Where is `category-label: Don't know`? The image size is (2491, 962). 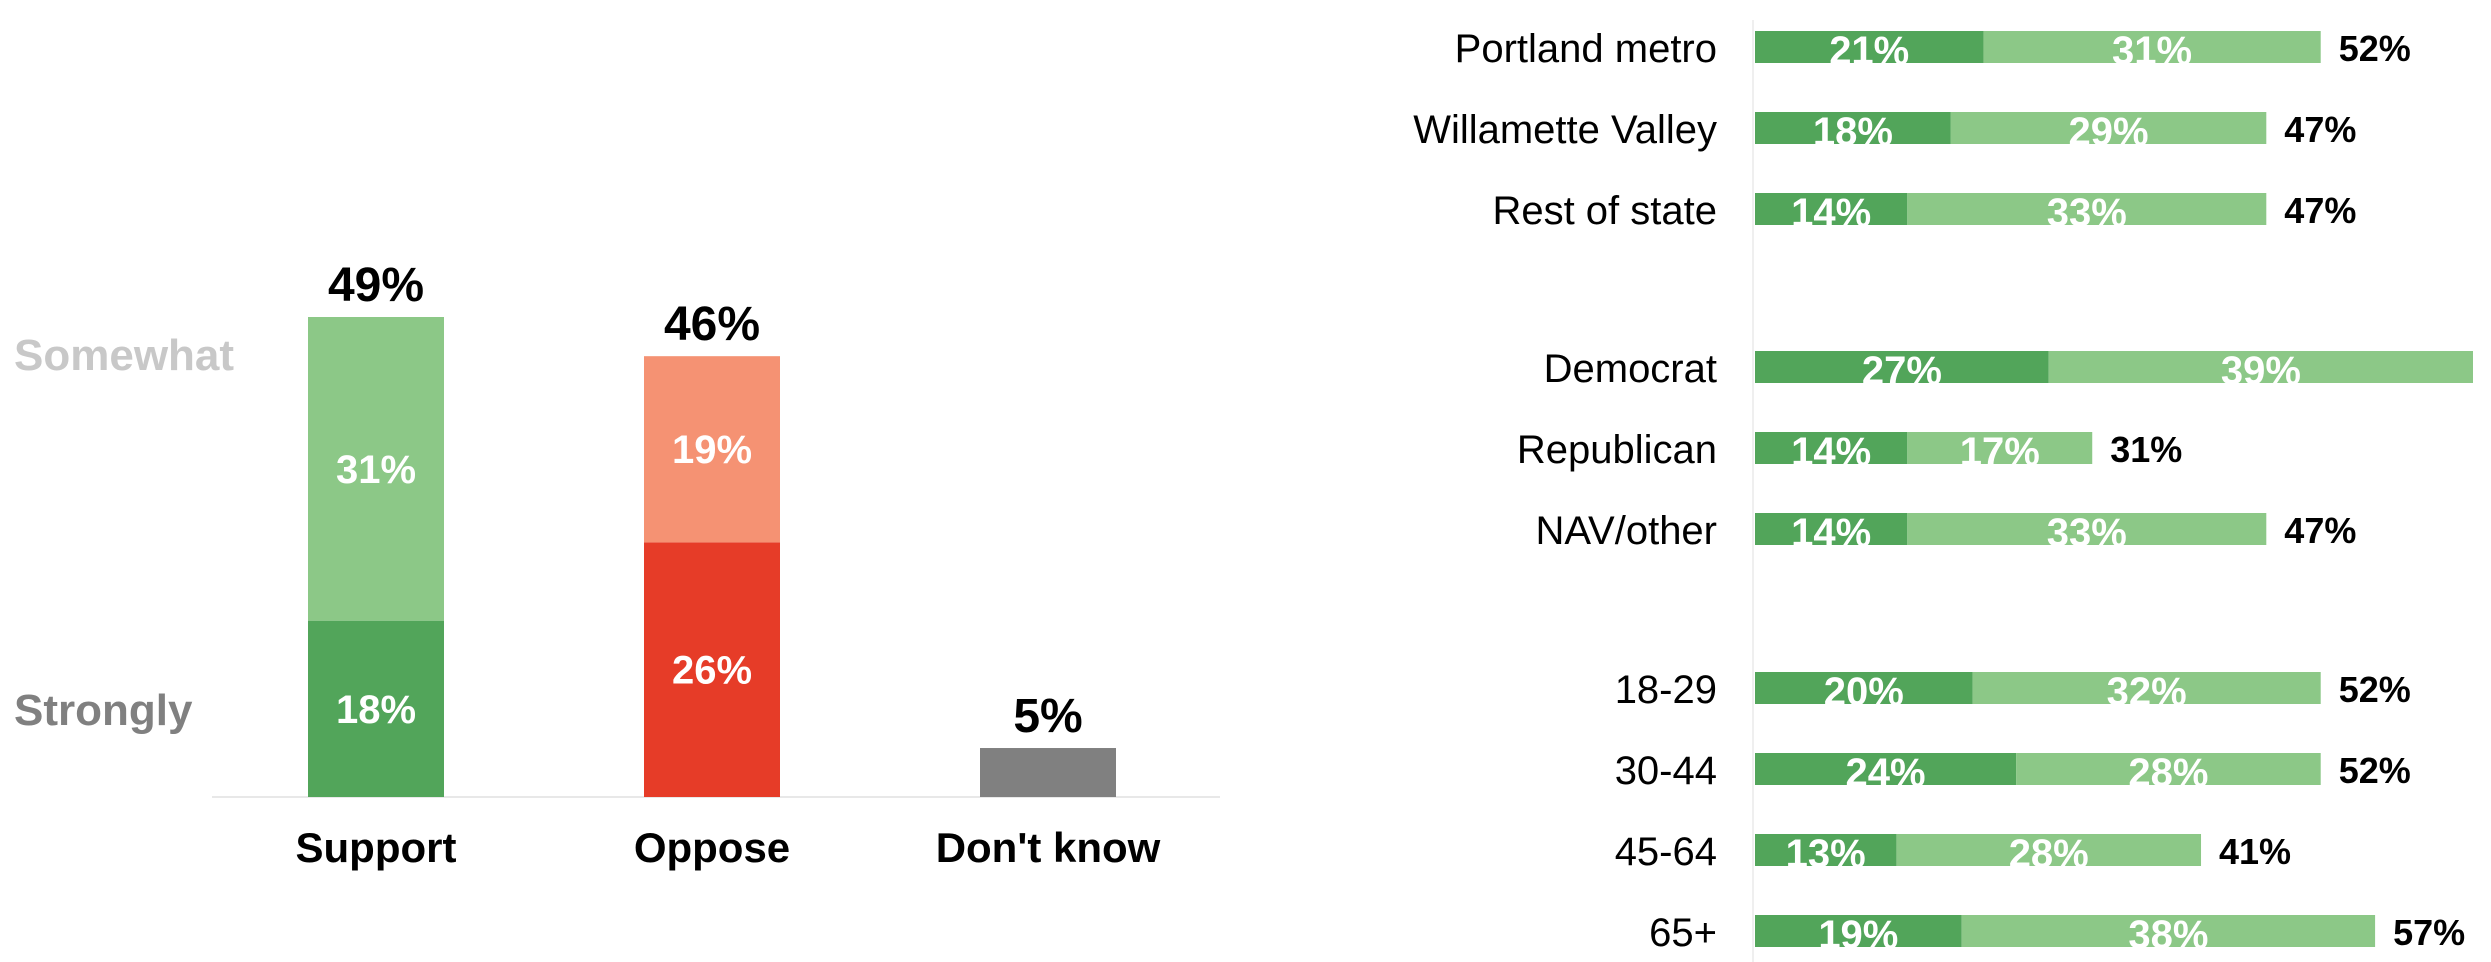 category-label: Don't know is located at coordinates (1048, 847).